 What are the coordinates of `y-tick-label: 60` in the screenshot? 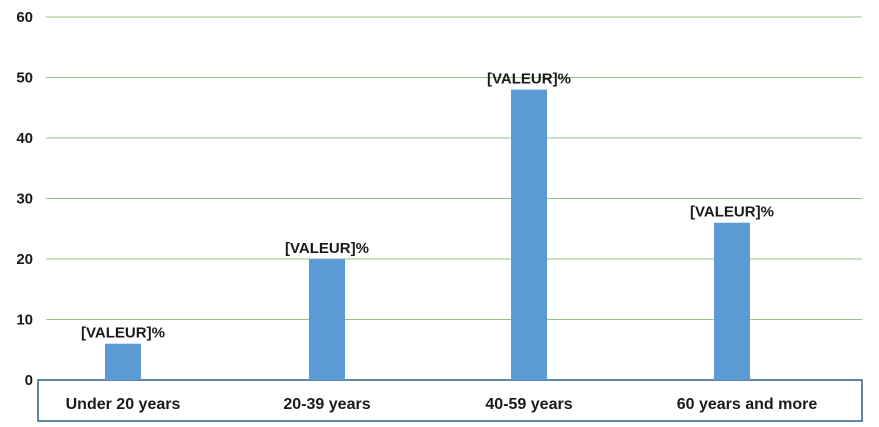 It's located at (24, 17).